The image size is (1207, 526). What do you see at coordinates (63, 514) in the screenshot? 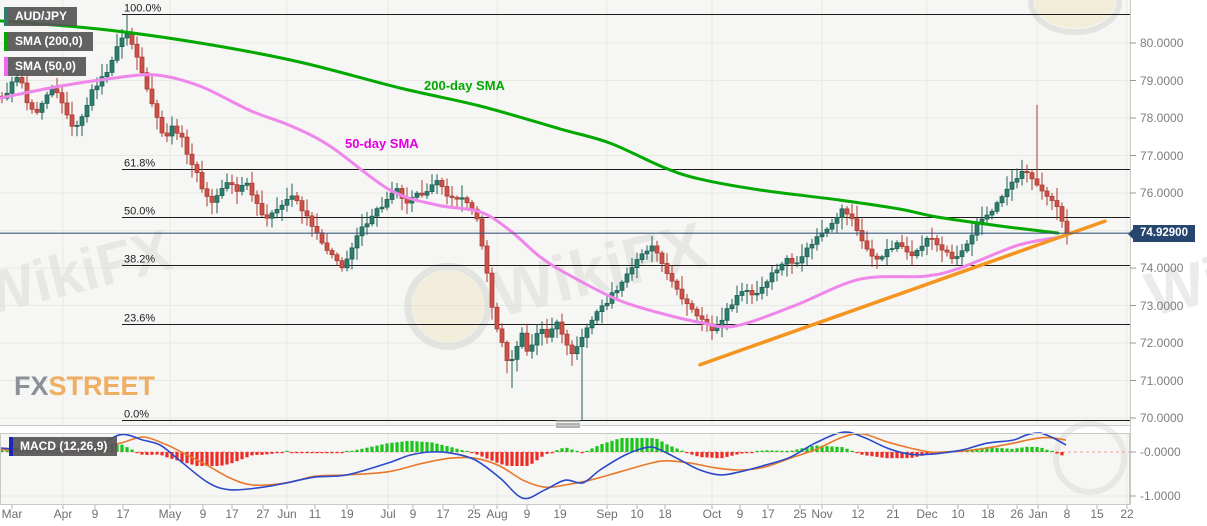
I see `time-axis-label: Apr` at bounding box center [63, 514].